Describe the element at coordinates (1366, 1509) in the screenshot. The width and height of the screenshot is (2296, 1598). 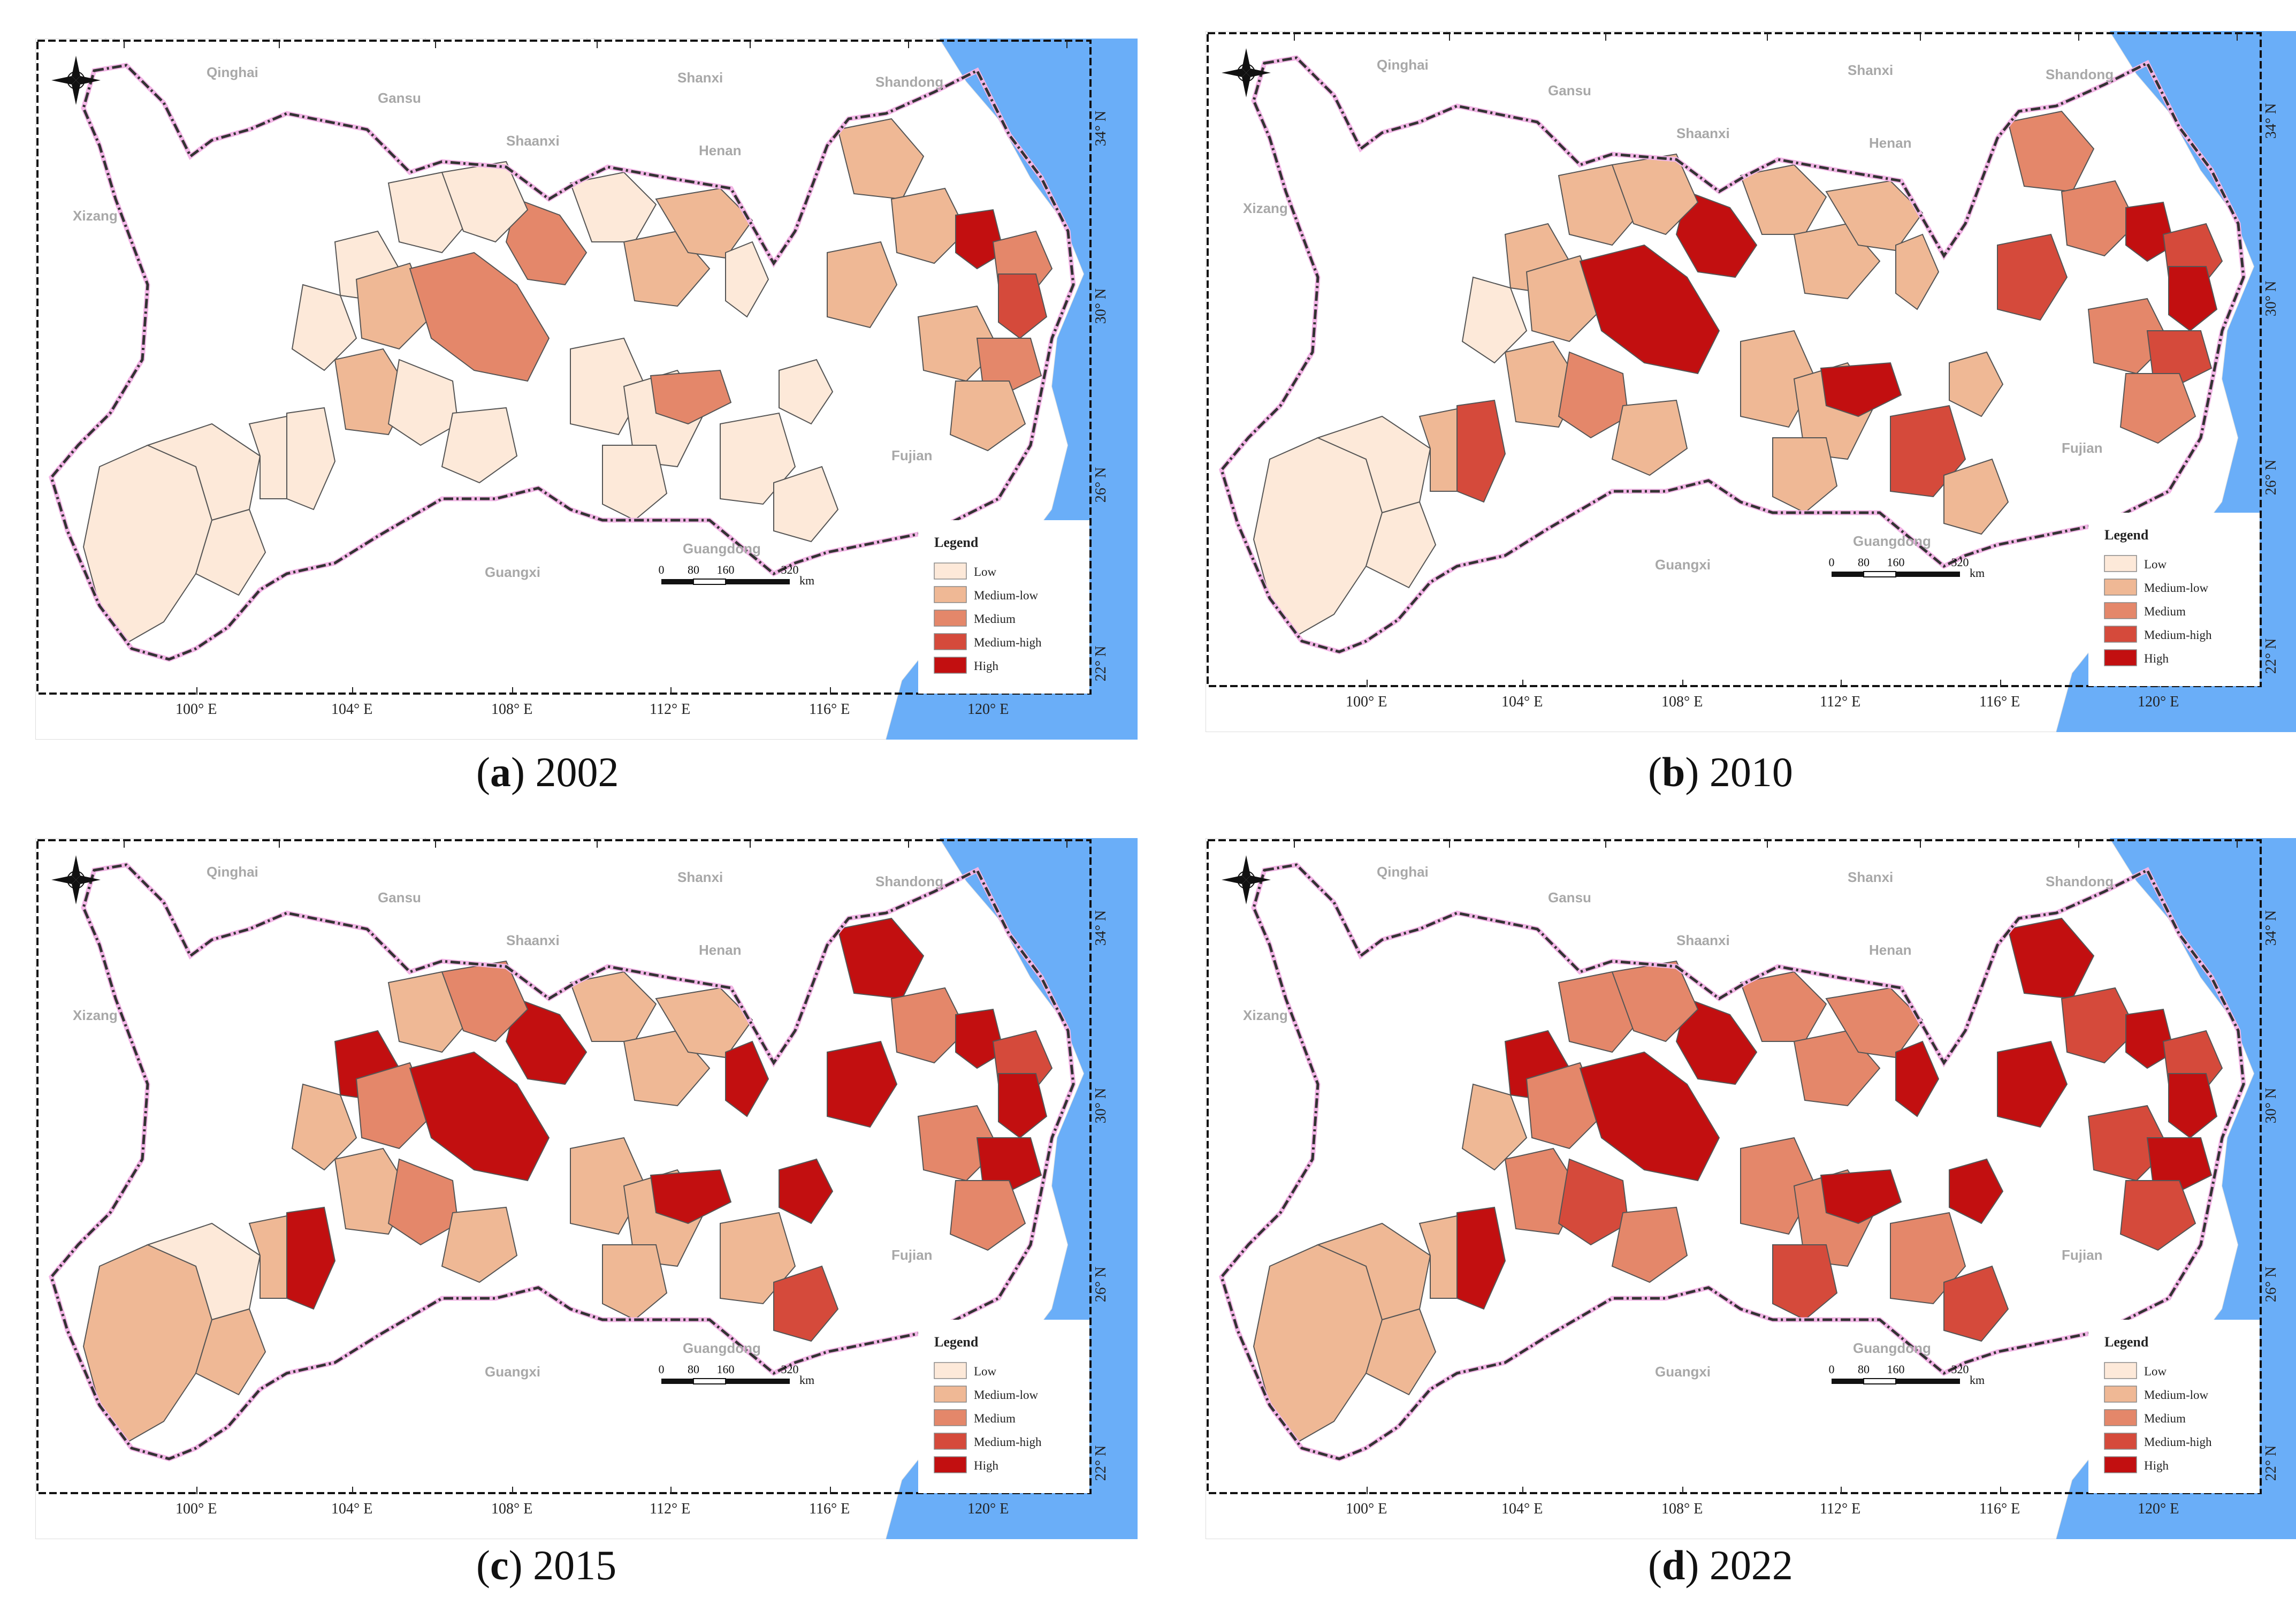
I see `lon-tick-bottom-0: 100° E` at that location.